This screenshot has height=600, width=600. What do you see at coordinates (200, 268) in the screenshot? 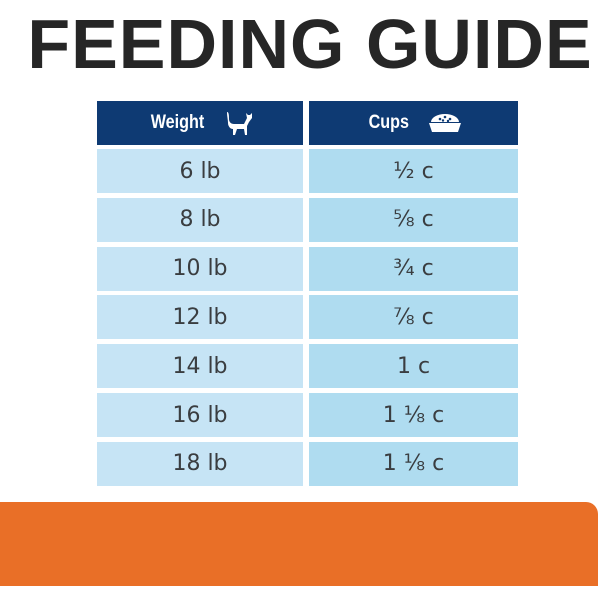
I see `weight-cell: 10 lb` at bounding box center [200, 268].